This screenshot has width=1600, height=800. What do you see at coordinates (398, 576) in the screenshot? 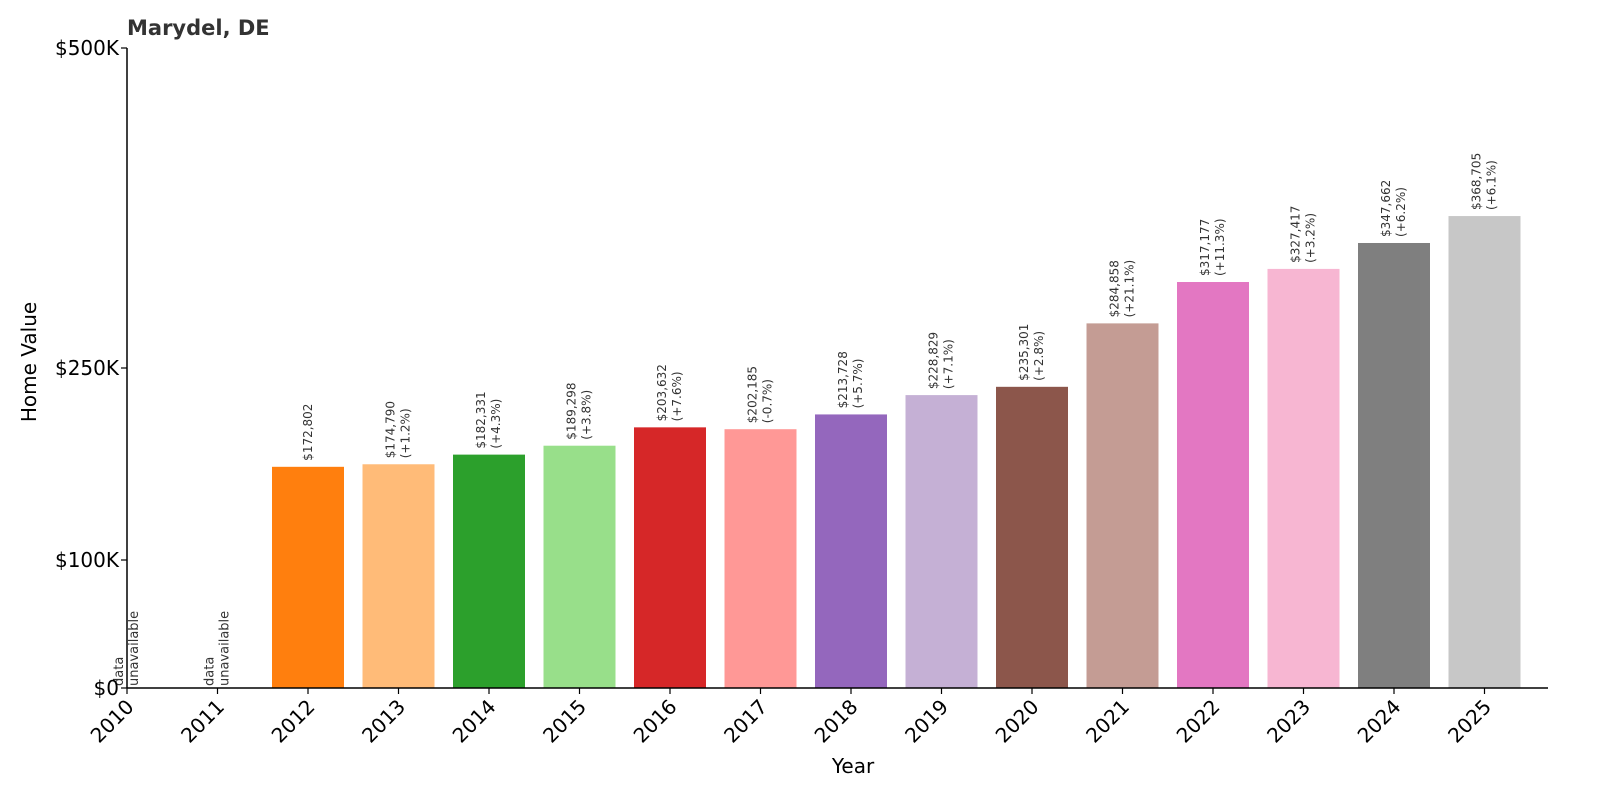
I see `bar-2013` at bounding box center [398, 576].